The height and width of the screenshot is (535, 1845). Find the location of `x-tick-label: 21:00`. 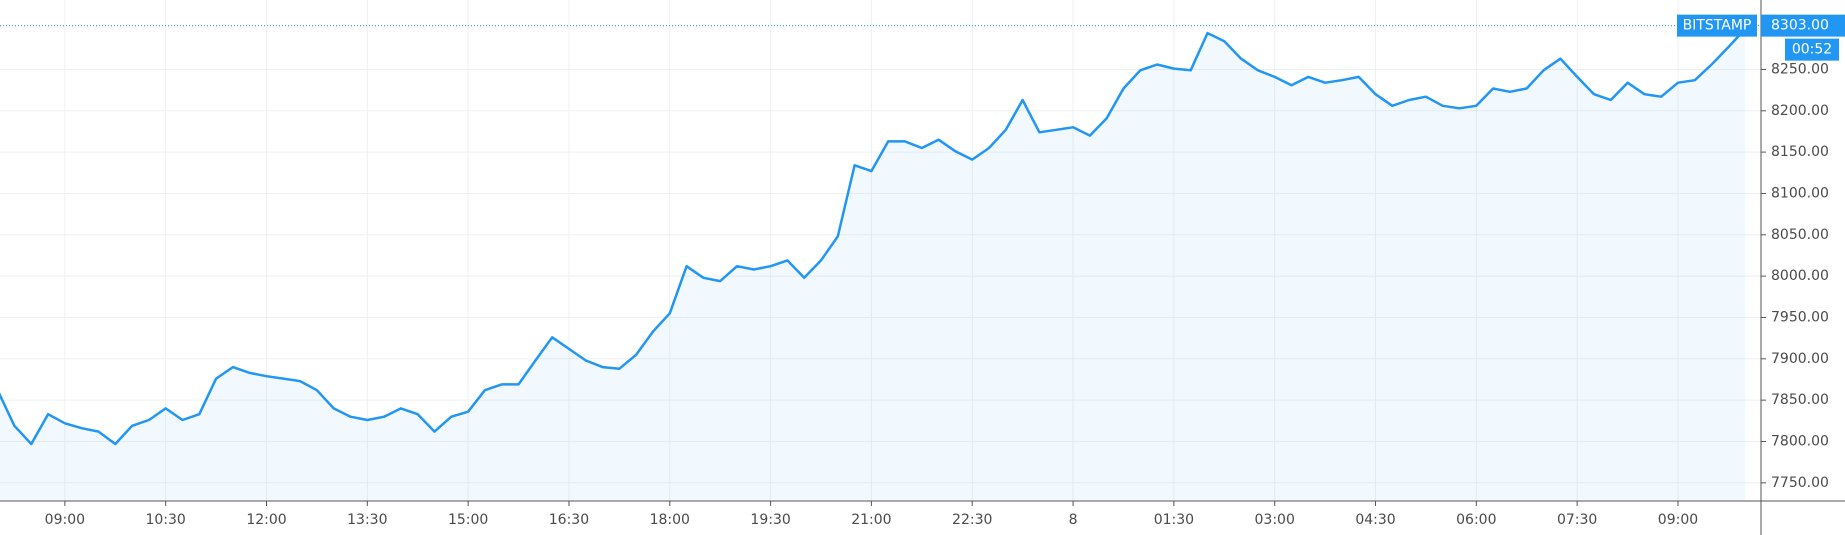

x-tick-label: 21:00 is located at coordinates (871, 520).